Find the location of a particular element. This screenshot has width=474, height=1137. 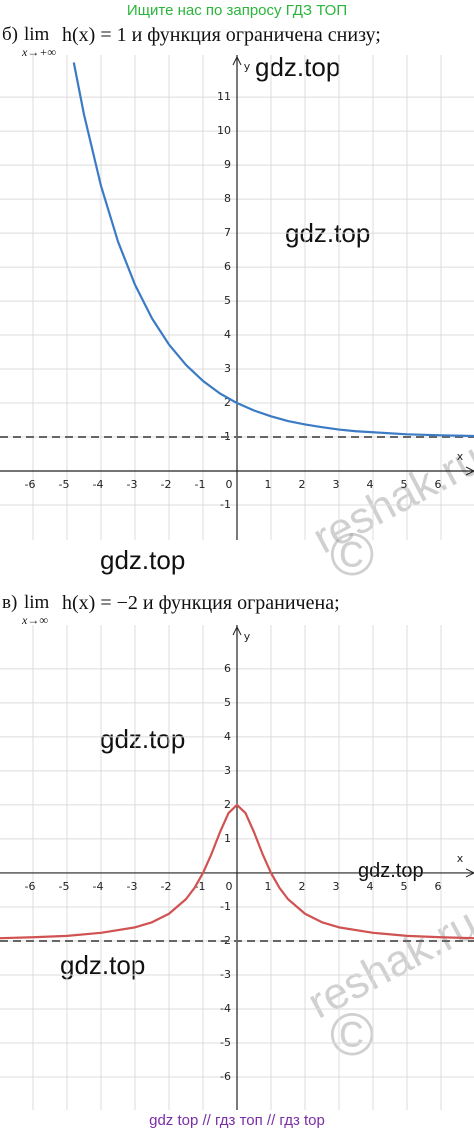

line is located at coordinates (237, 871).